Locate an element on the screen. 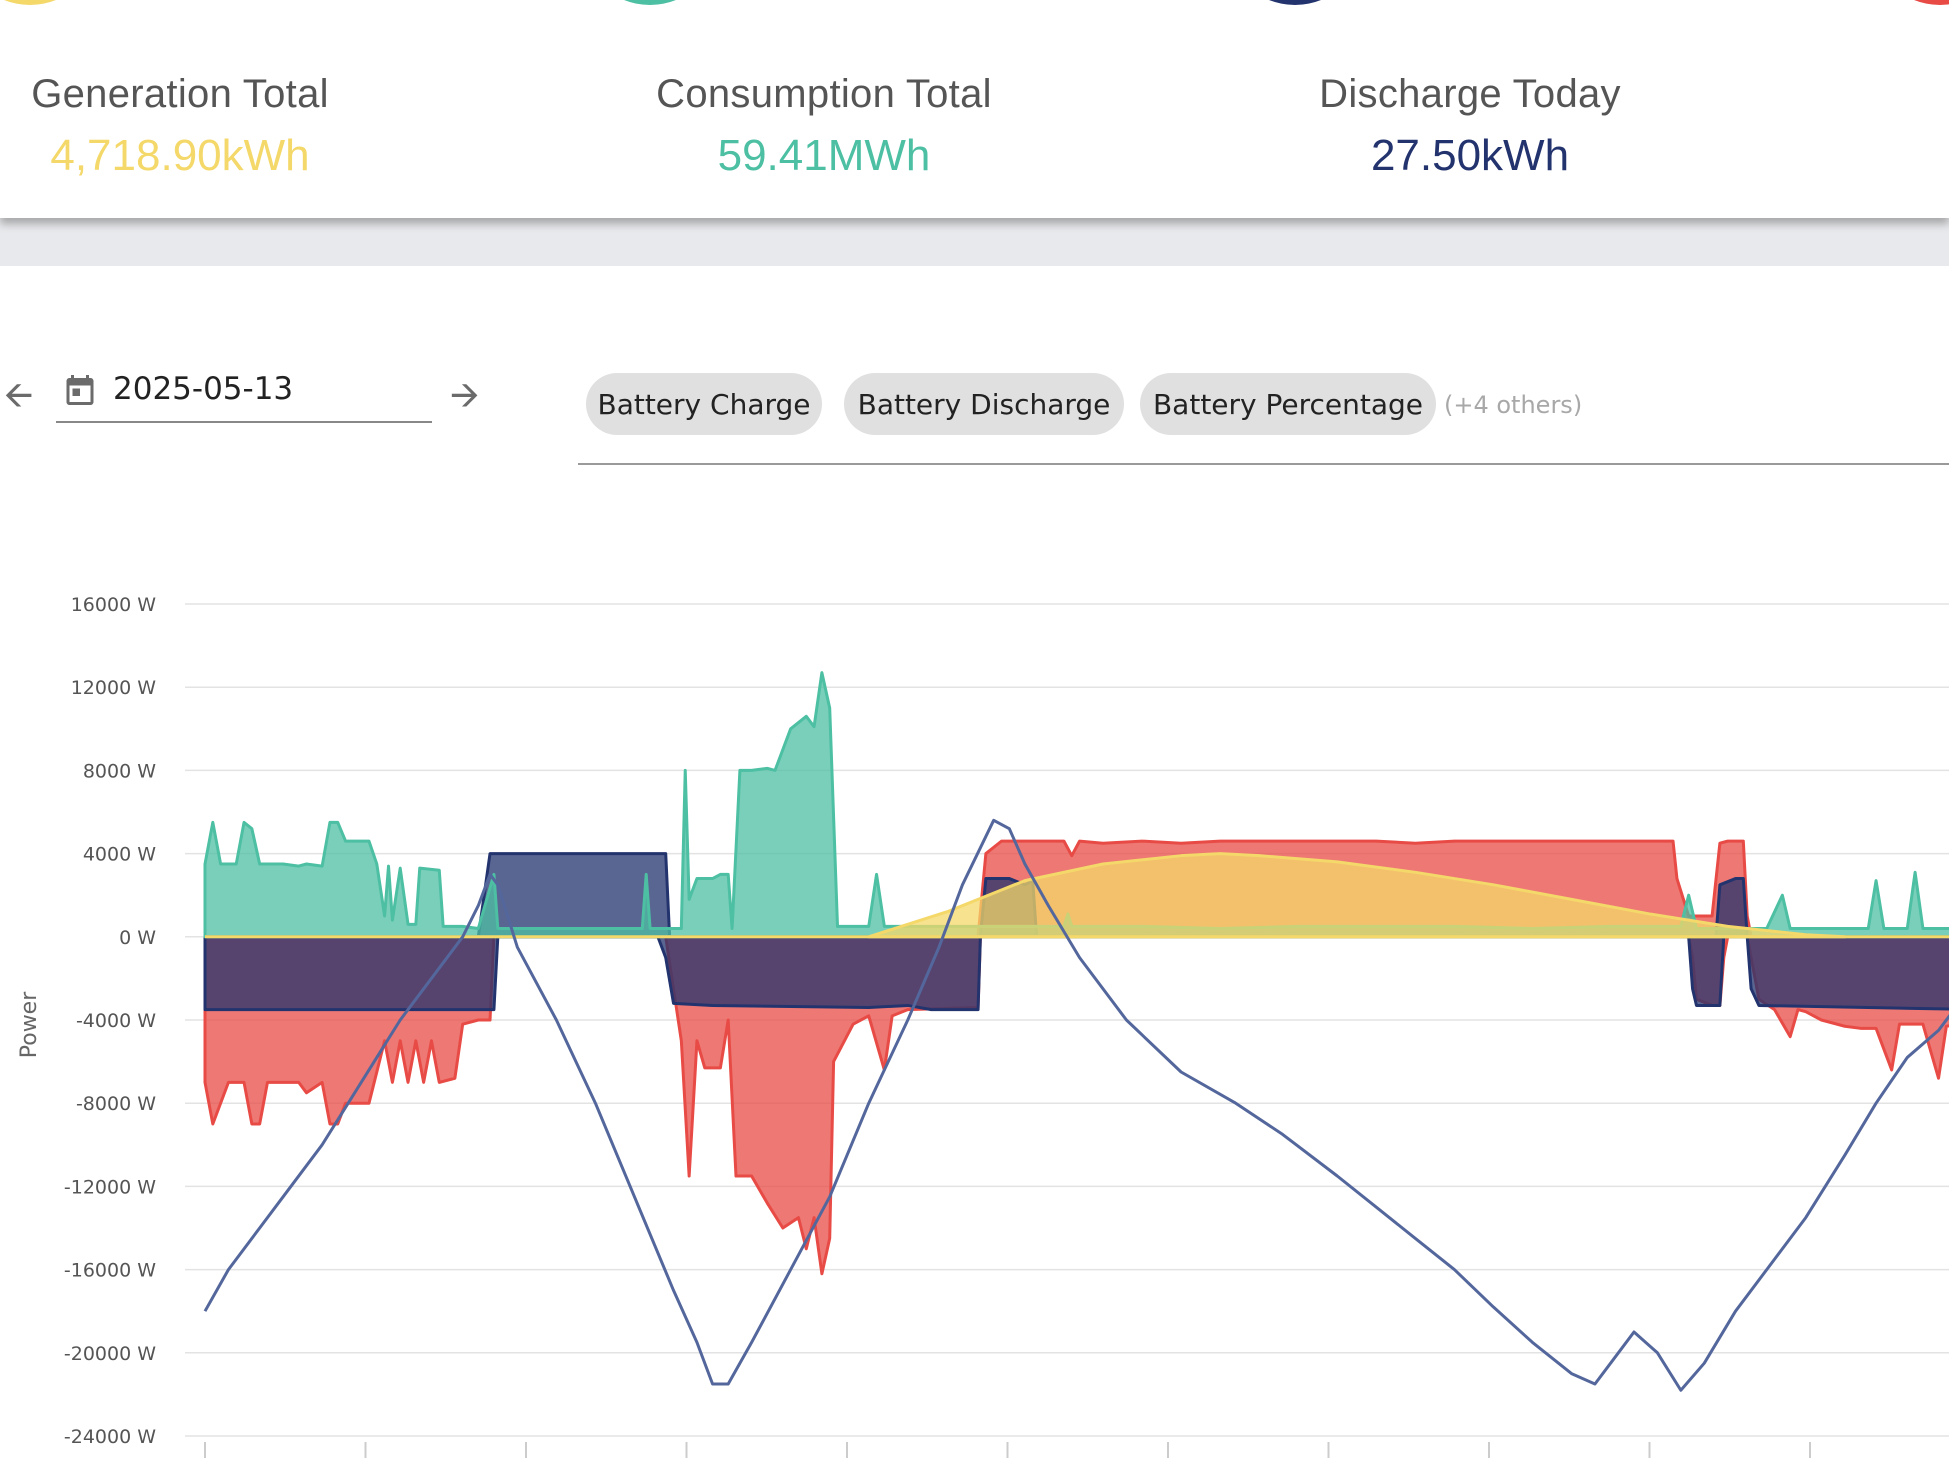 The image size is (1949, 1461). section-divider is located at coordinates (974, 242).